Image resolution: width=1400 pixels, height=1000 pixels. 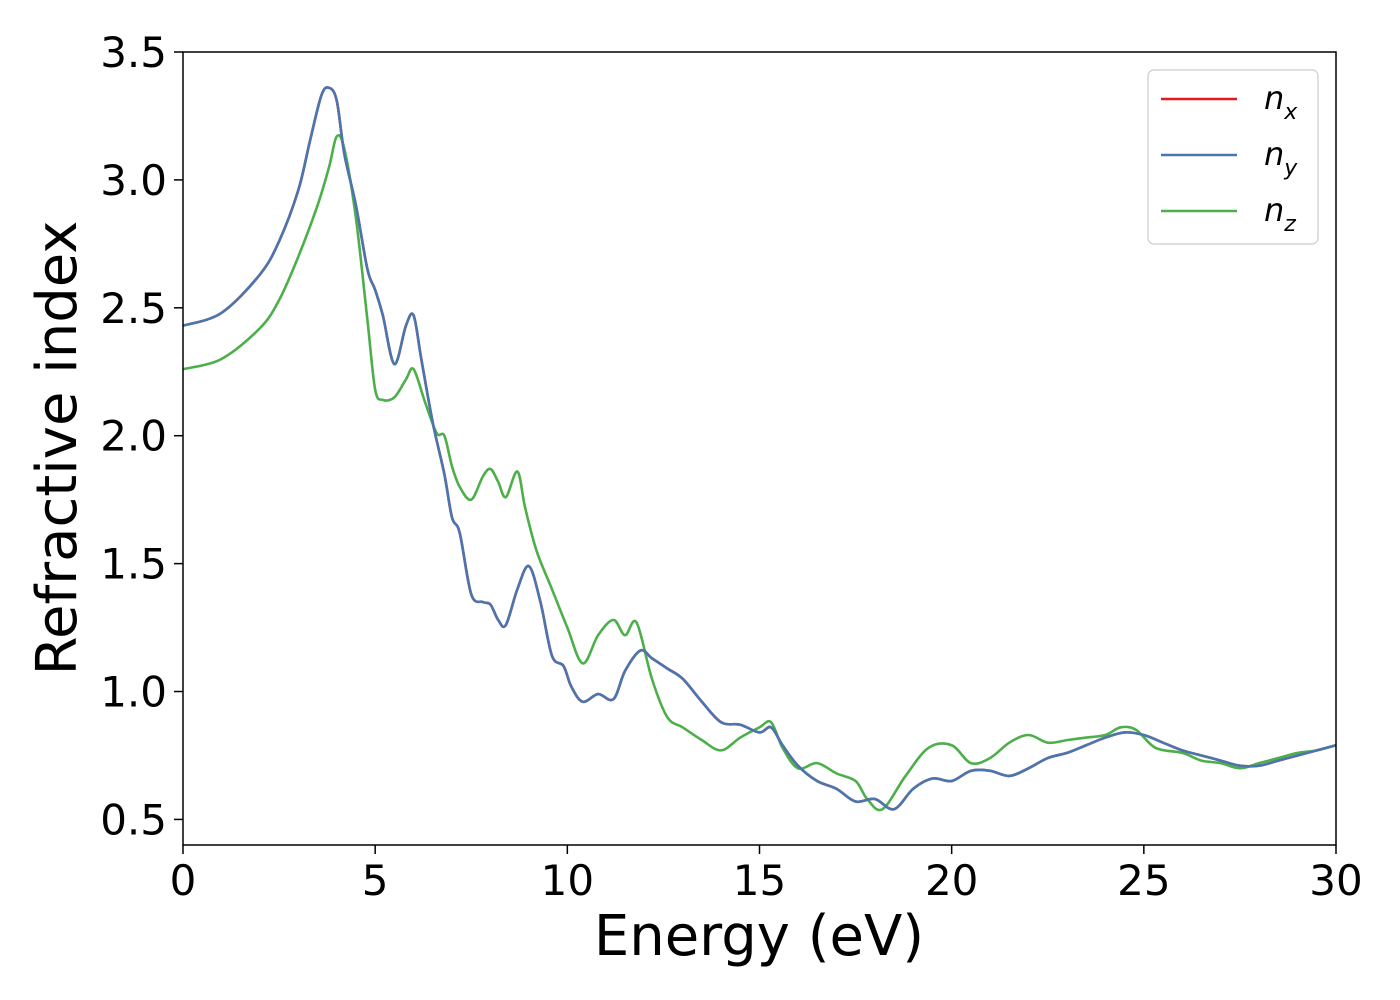 I want to click on x-tick-label: 15, so click(x=759, y=880).